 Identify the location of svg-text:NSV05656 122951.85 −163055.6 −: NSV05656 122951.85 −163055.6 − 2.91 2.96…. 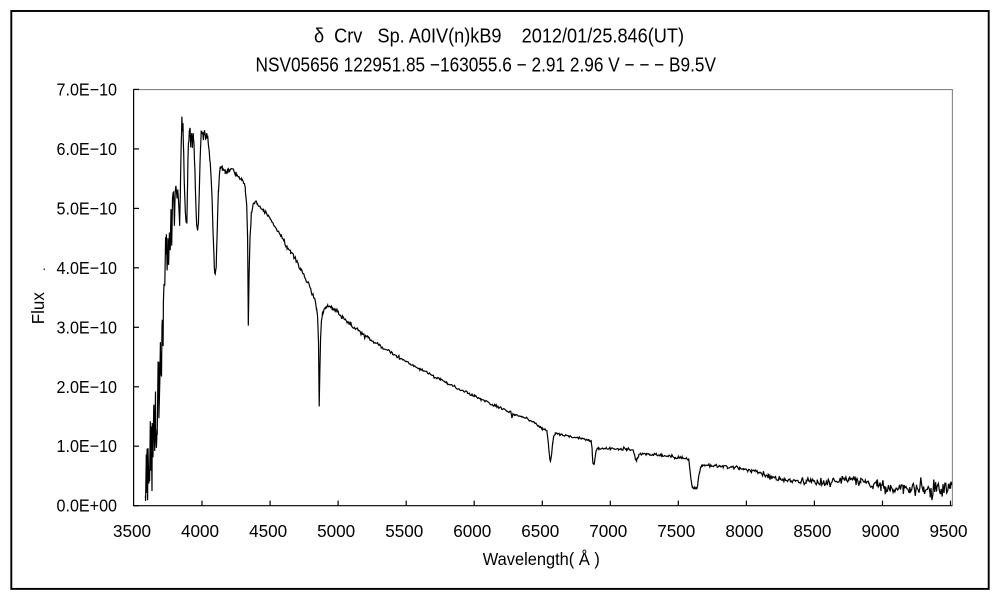
(486, 66).